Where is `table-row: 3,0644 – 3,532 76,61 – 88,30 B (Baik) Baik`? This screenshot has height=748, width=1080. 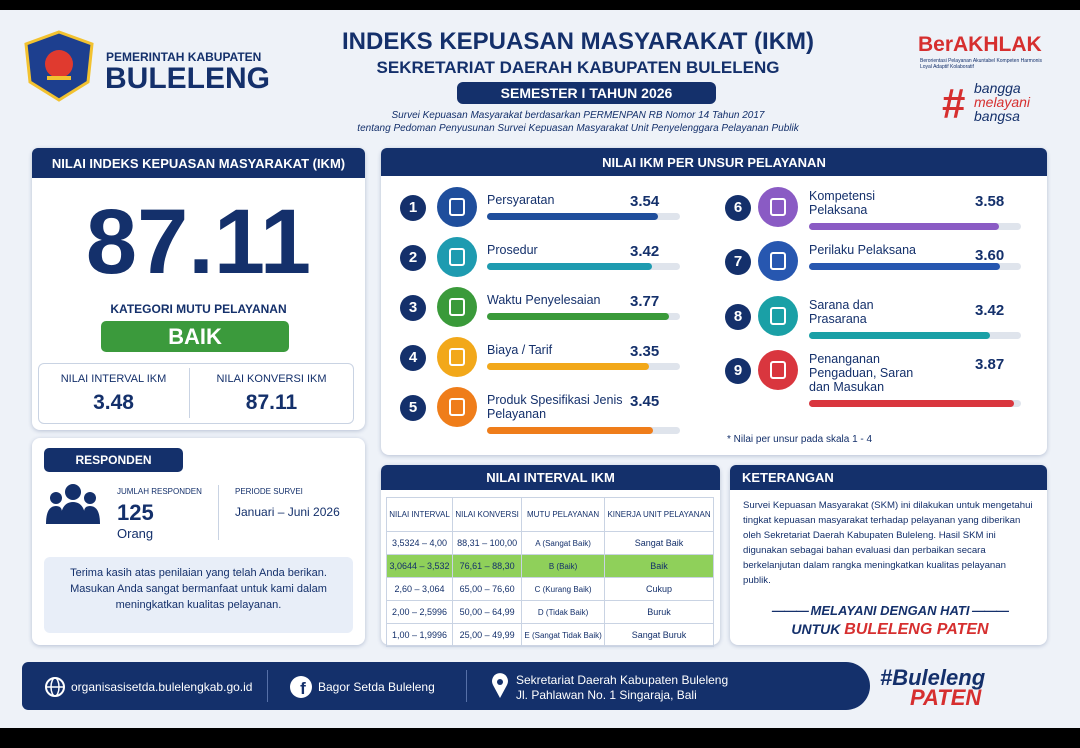 table-row: 3,0644 – 3,532 76,61 – 88,30 B (Baik) Baik is located at coordinates (549, 566).